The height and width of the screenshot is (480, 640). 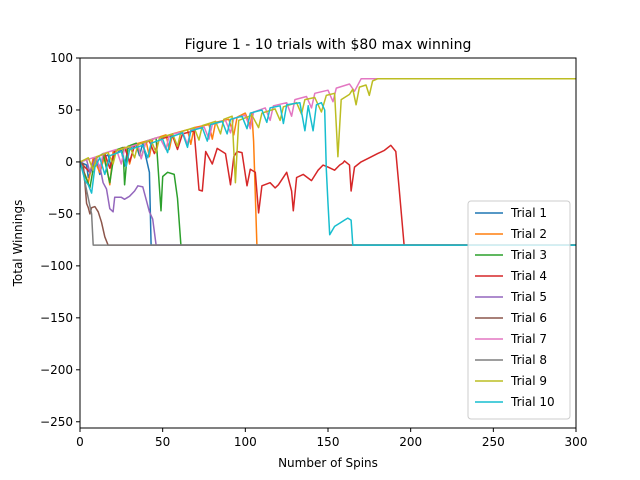 I want to click on x-axis-label: Number of Spins, so click(x=328, y=463).